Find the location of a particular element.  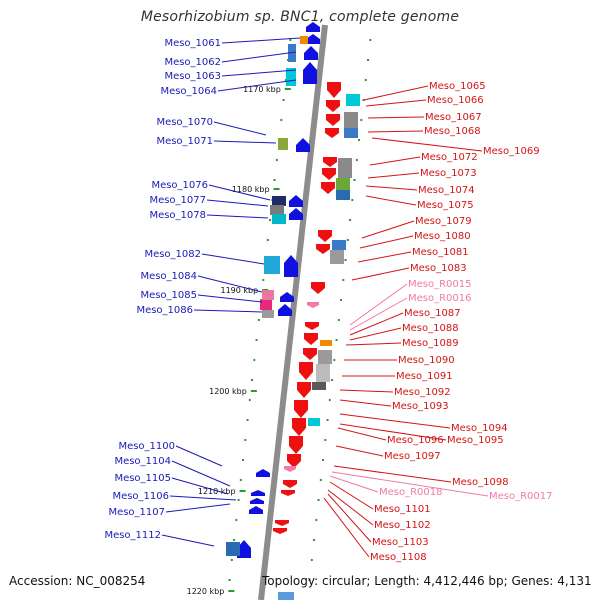

gene-label-meso_r0016: Meso_R0016 is located at coordinates (440, 298).